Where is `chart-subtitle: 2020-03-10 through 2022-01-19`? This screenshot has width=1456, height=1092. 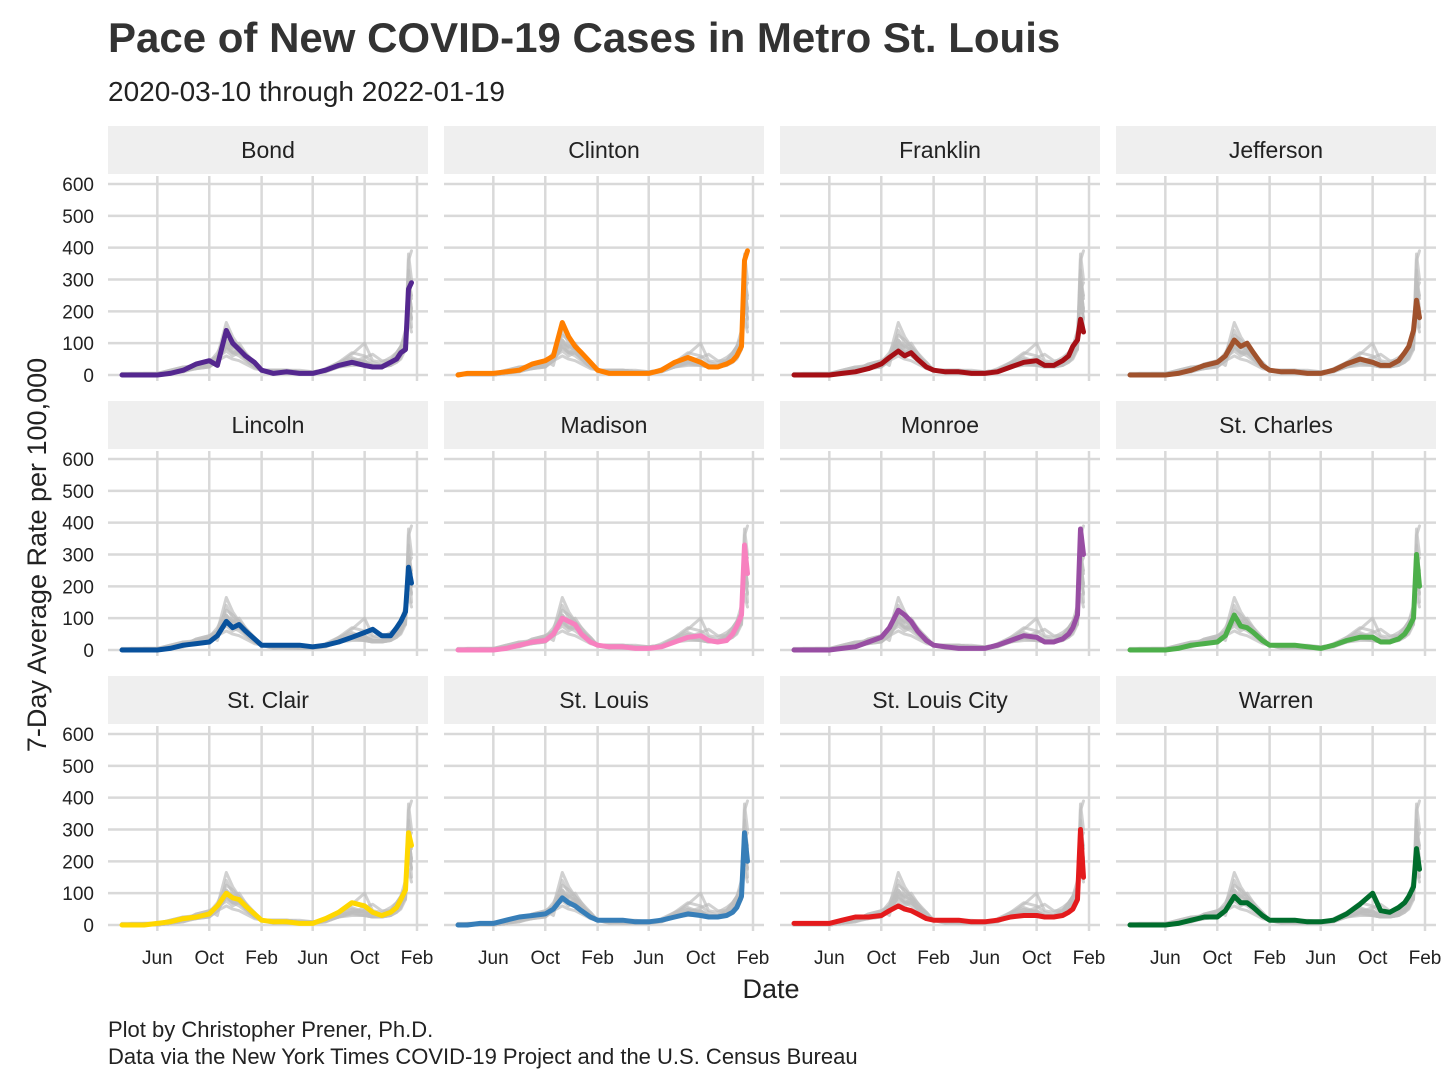 chart-subtitle: 2020-03-10 through 2022-01-19 is located at coordinates (306, 91).